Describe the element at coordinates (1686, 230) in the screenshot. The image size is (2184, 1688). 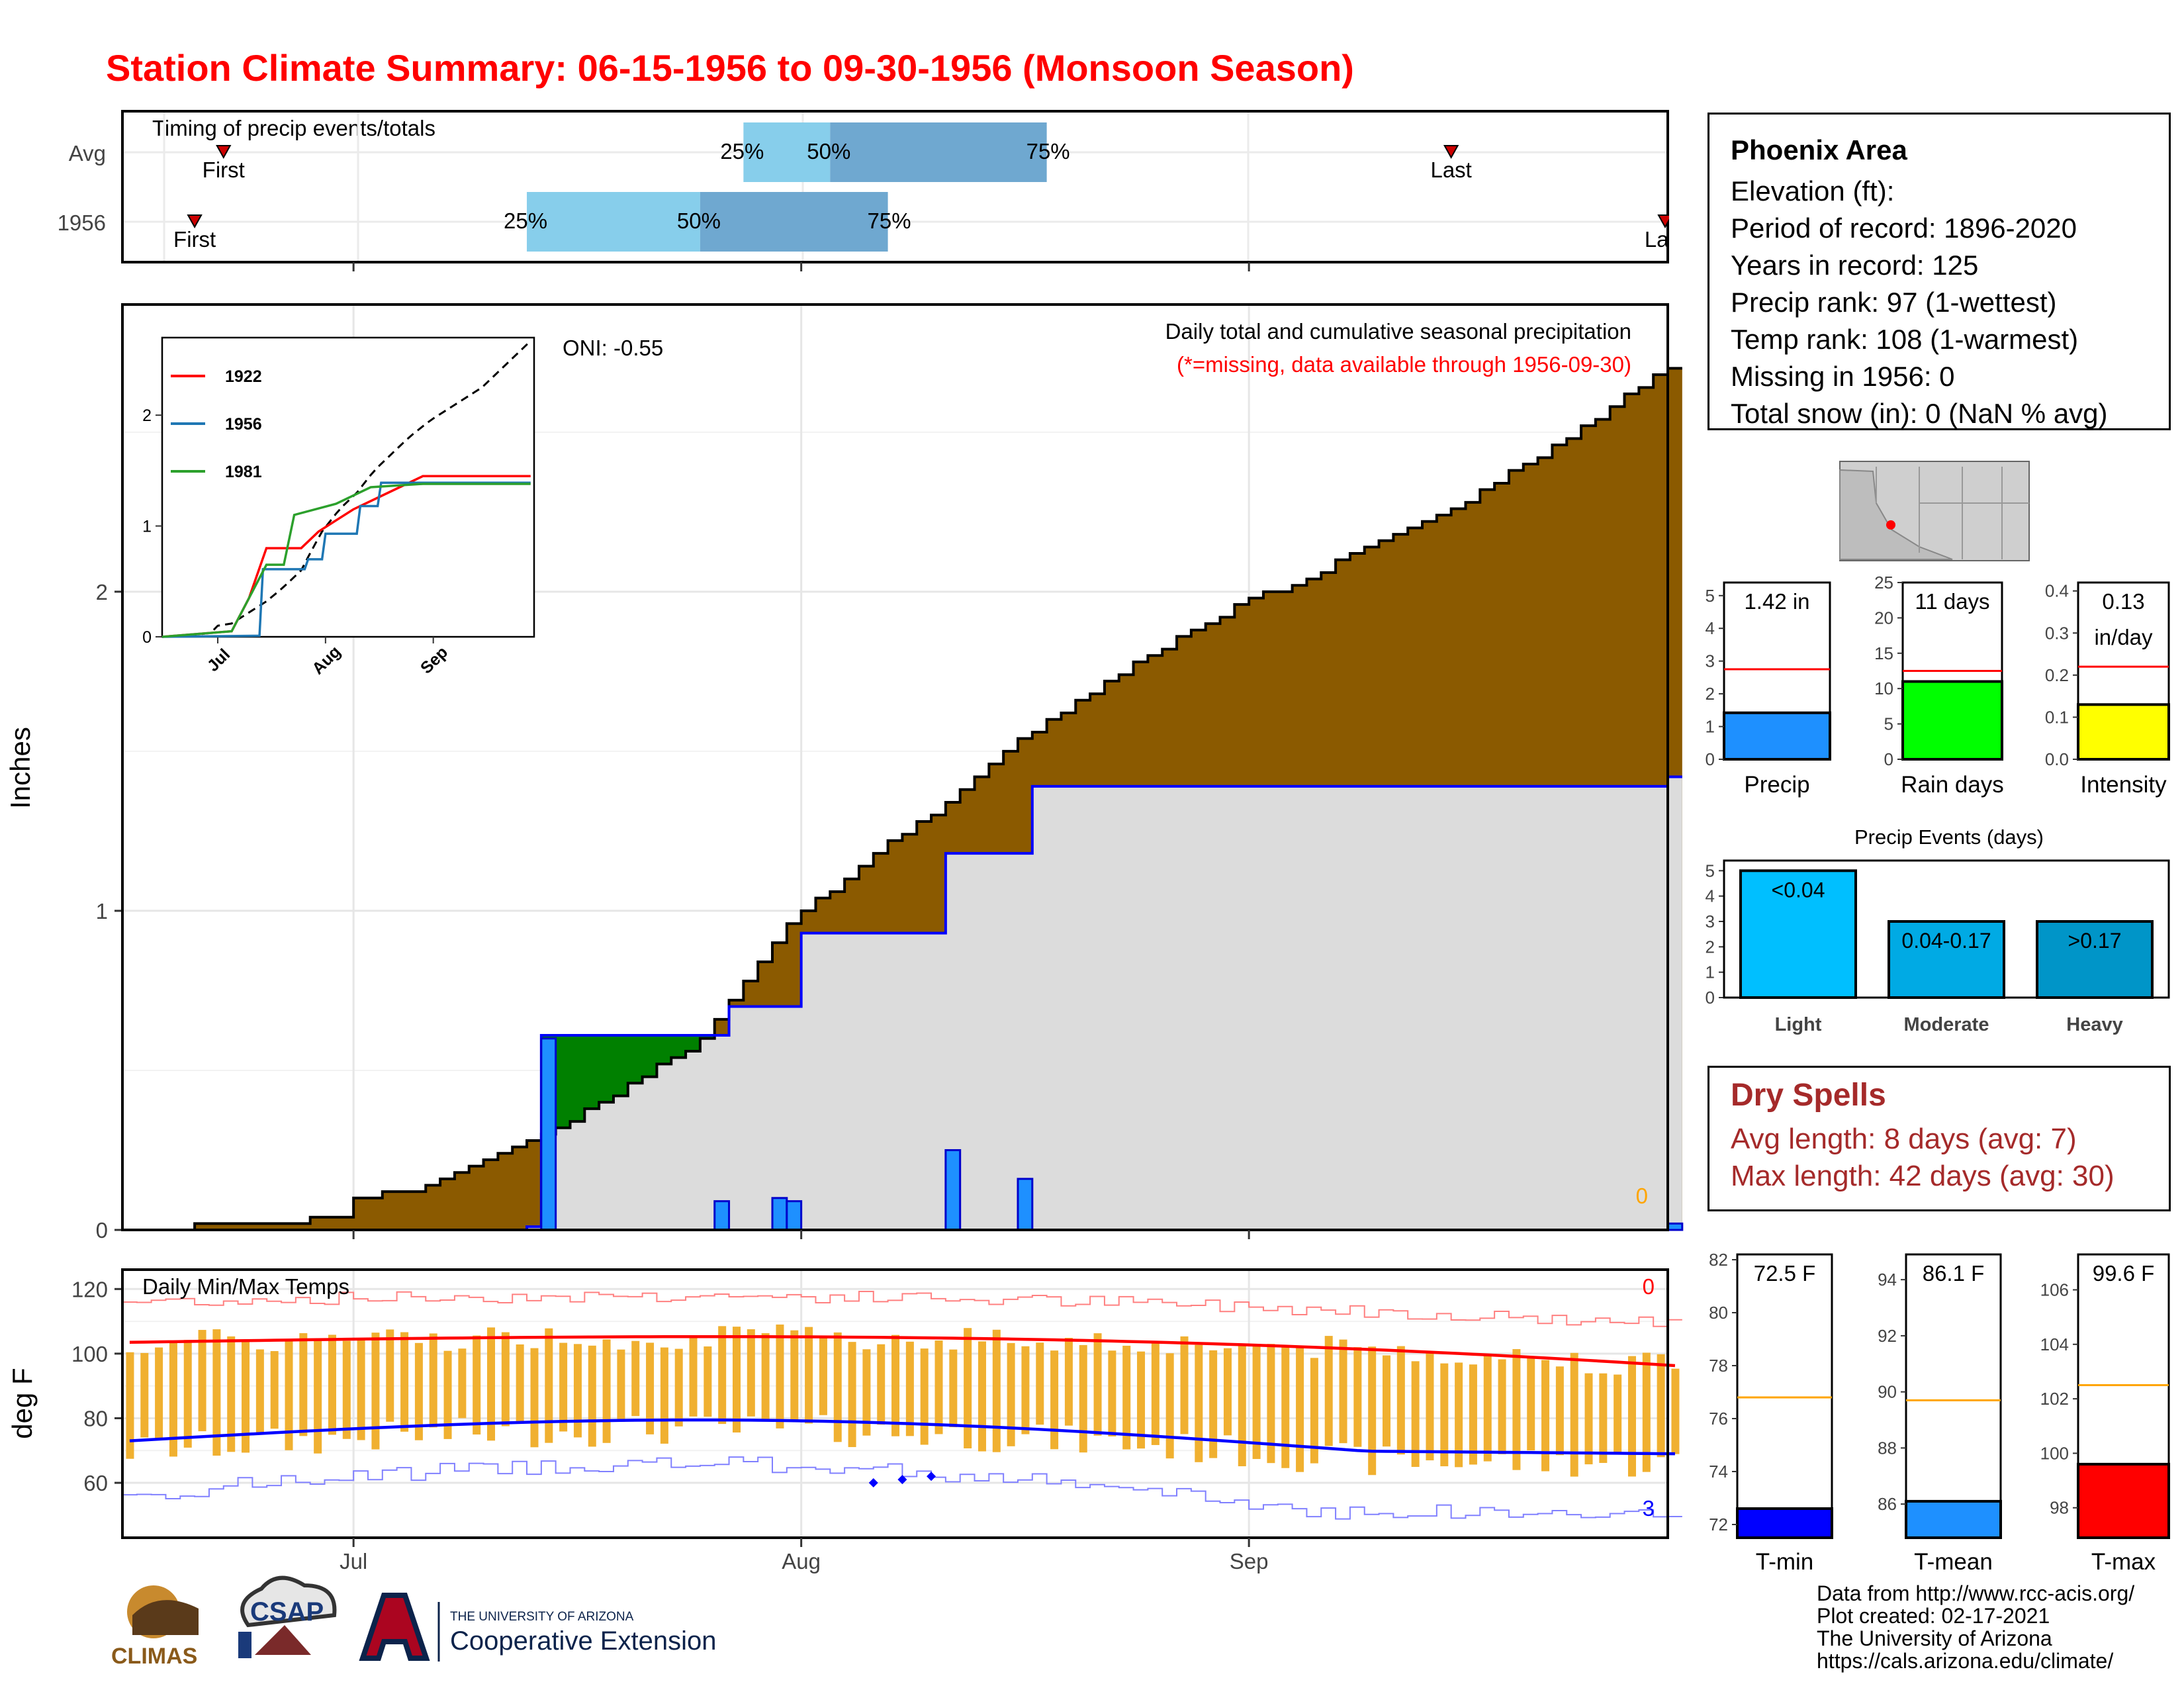
I see `timing-edge-mask` at that location.